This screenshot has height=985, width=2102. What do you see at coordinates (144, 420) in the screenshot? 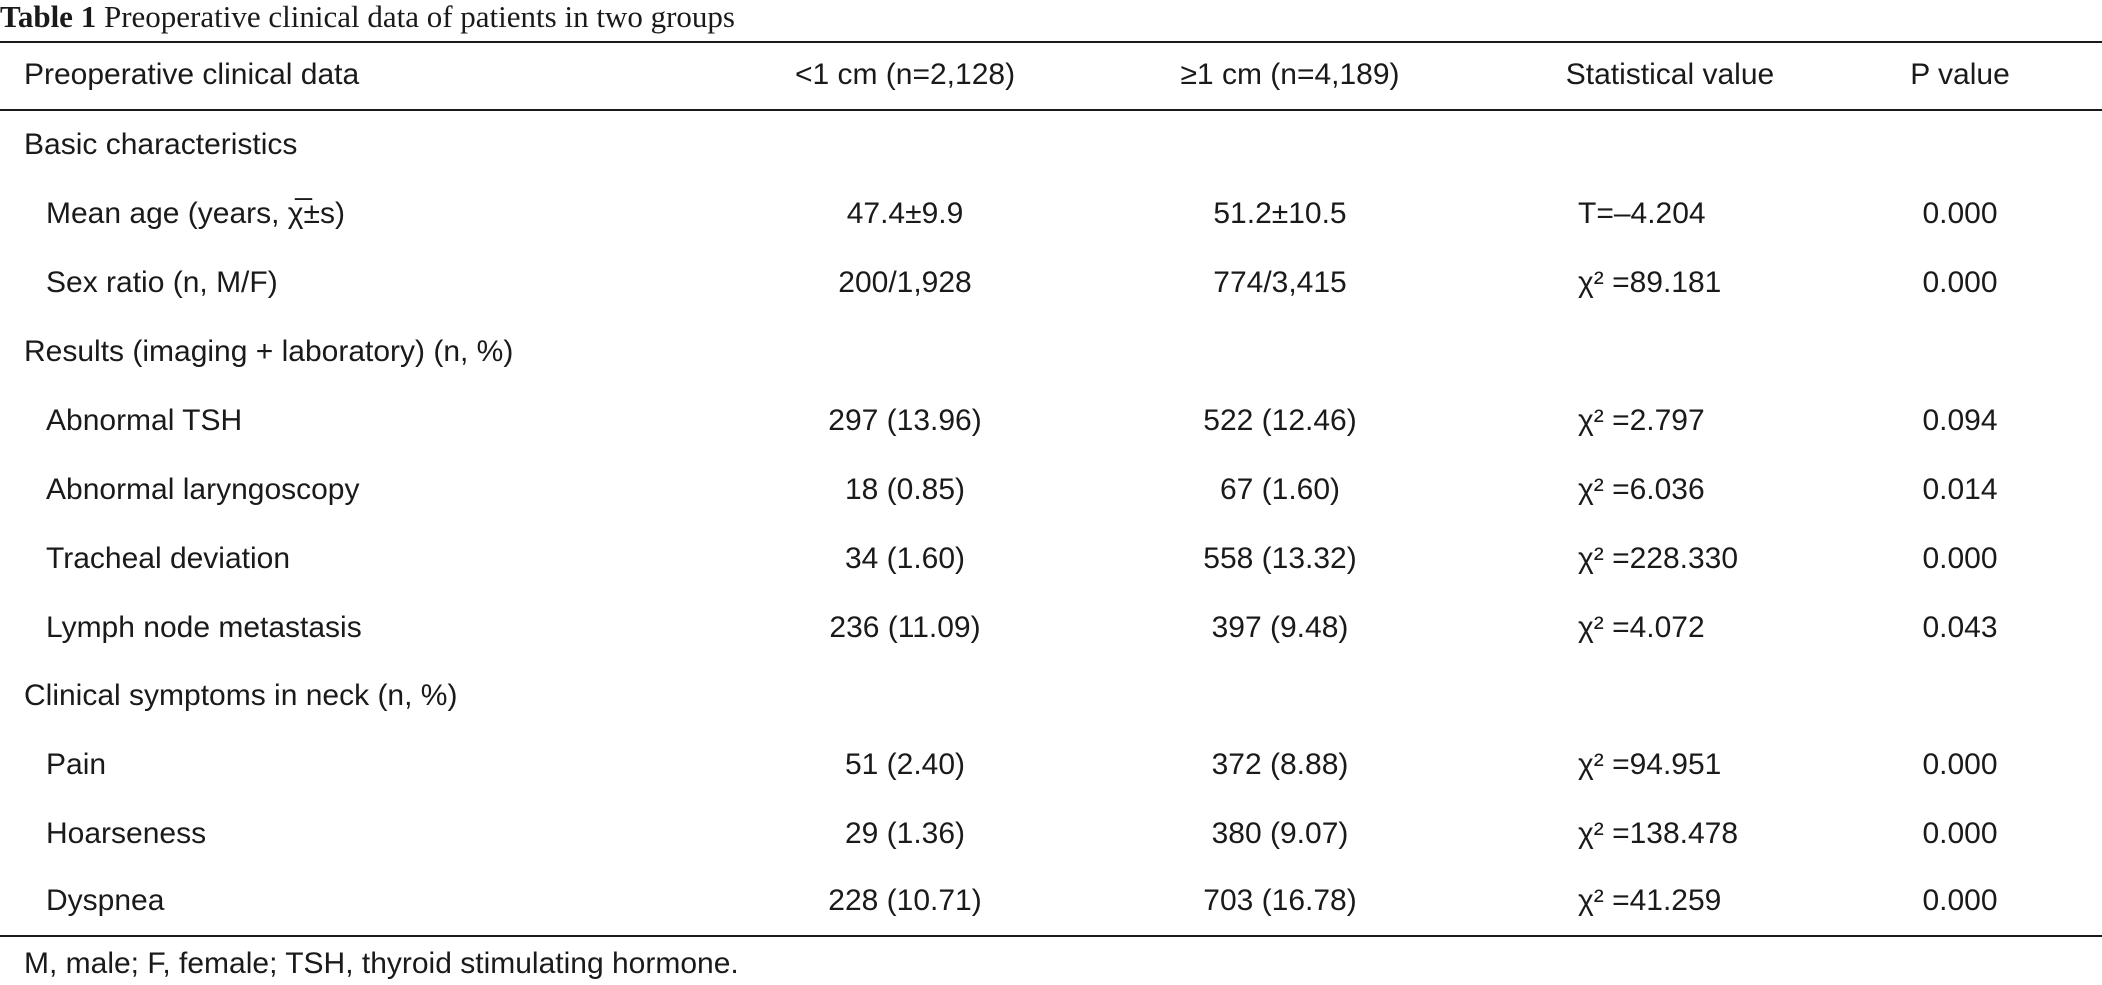
I see `row-label: Abnormal TSH` at bounding box center [144, 420].